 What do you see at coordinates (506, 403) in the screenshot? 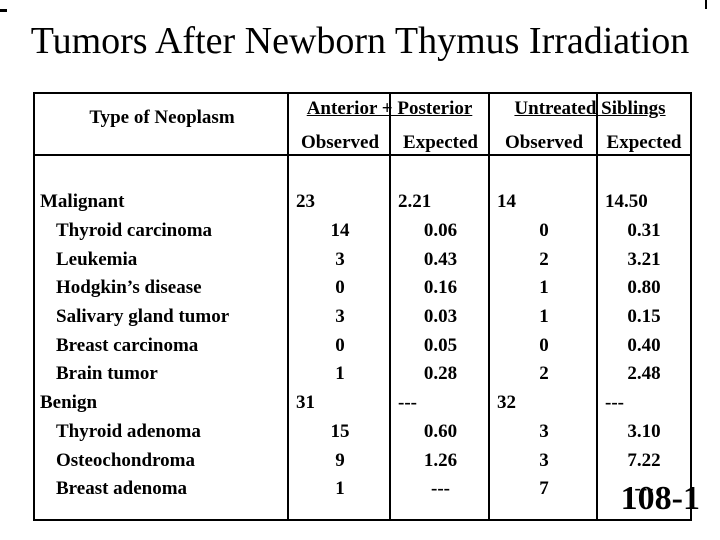
I see `cell-value: 32` at bounding box center [506, 403].